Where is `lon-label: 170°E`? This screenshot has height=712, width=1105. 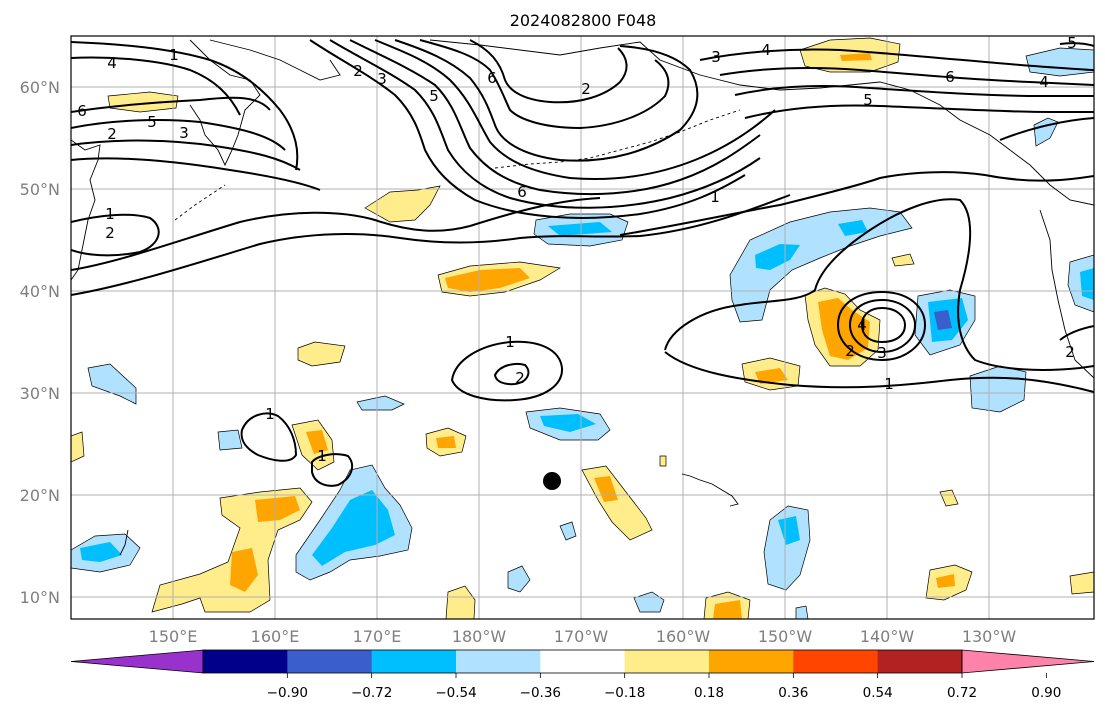 lon-label: 170°E is located at coordinates (377, 636).